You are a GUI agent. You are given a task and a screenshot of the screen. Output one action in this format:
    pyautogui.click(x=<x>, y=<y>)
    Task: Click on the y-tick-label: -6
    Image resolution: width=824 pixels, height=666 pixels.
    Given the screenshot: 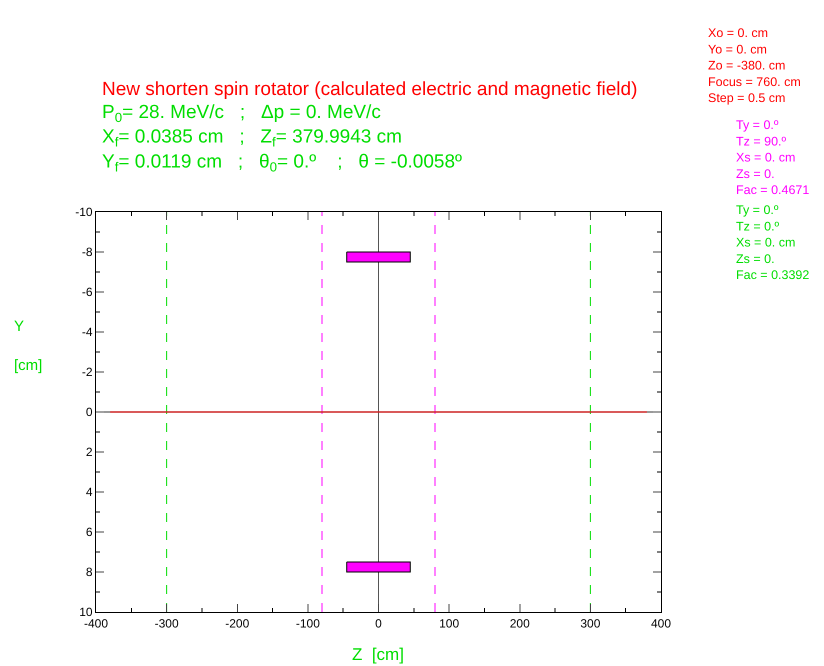 What is the action you would take?
    pyautogui.click(x=87, y=292)
    